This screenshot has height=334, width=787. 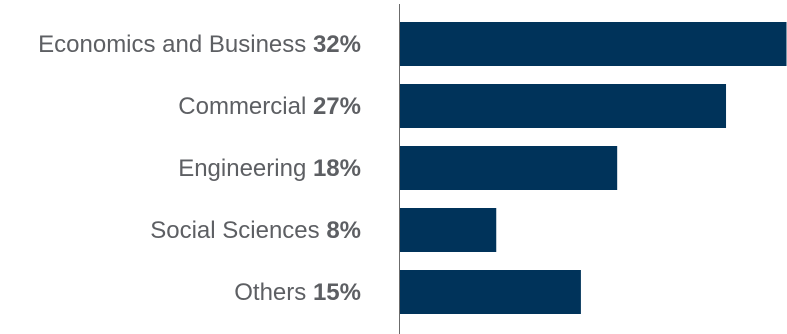 I want to click on value-label: 8%, so click(x=343, y=230).